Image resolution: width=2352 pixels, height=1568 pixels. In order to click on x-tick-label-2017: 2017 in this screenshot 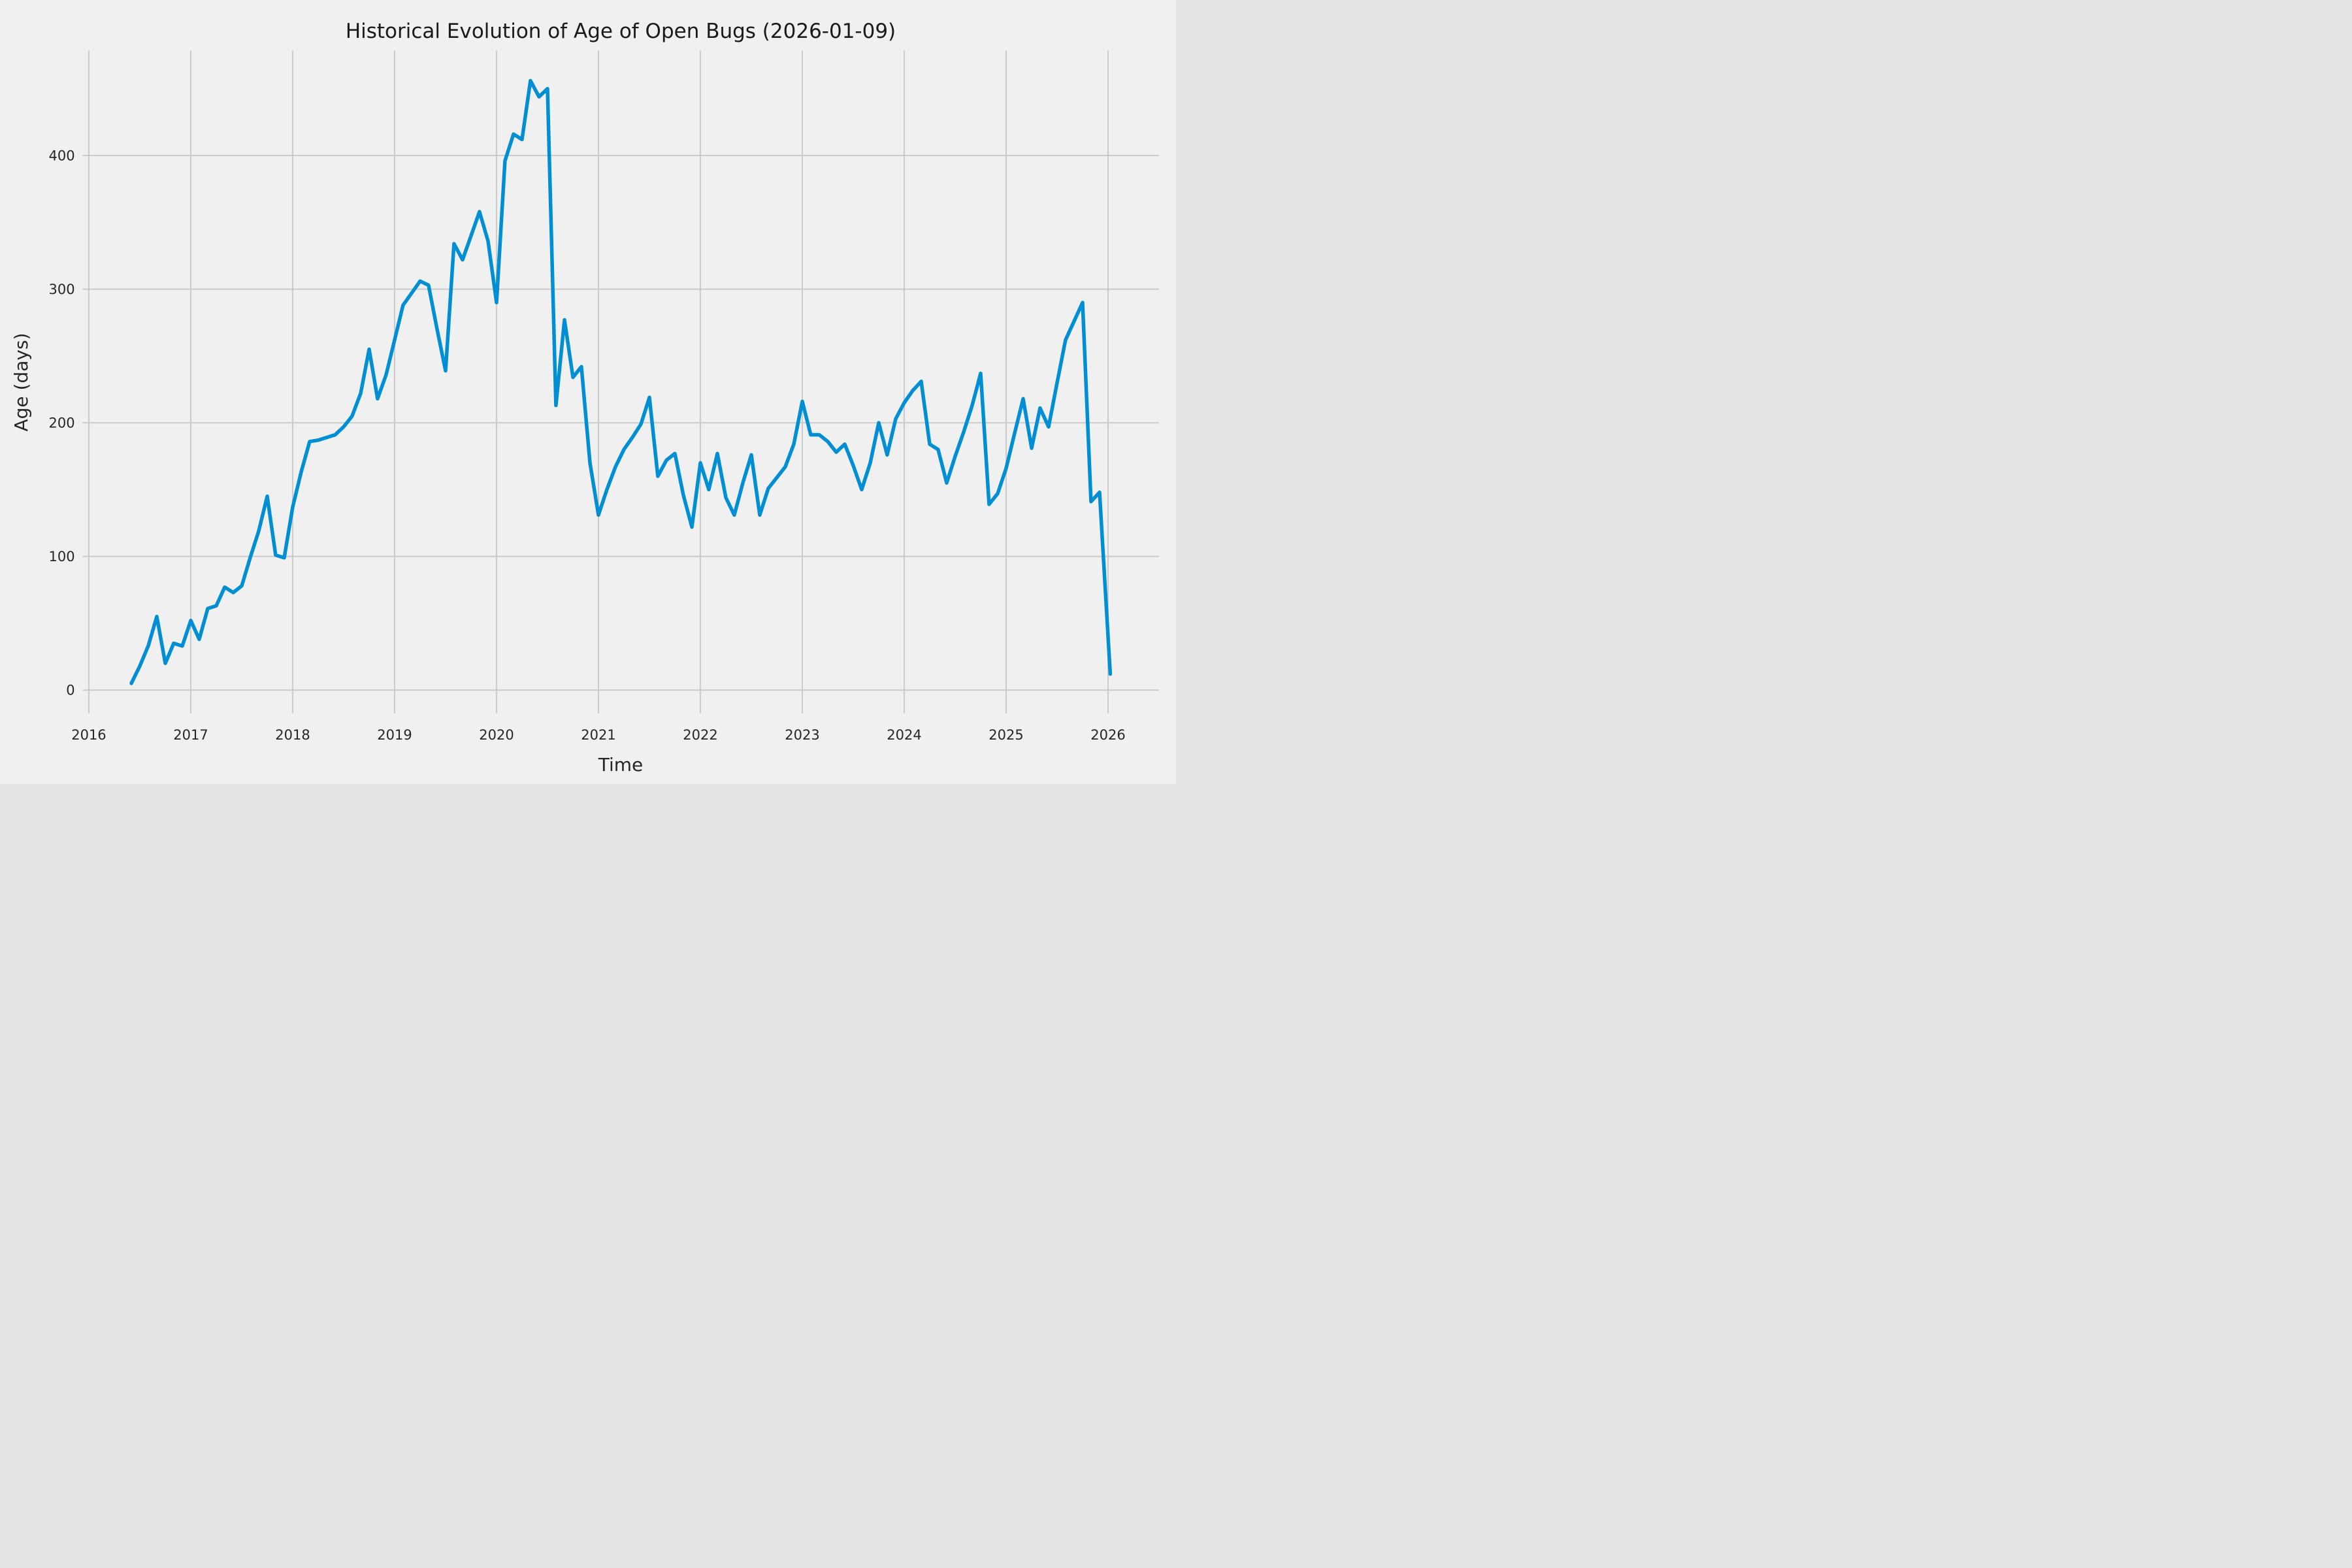, I will do `click(190, 735)`.